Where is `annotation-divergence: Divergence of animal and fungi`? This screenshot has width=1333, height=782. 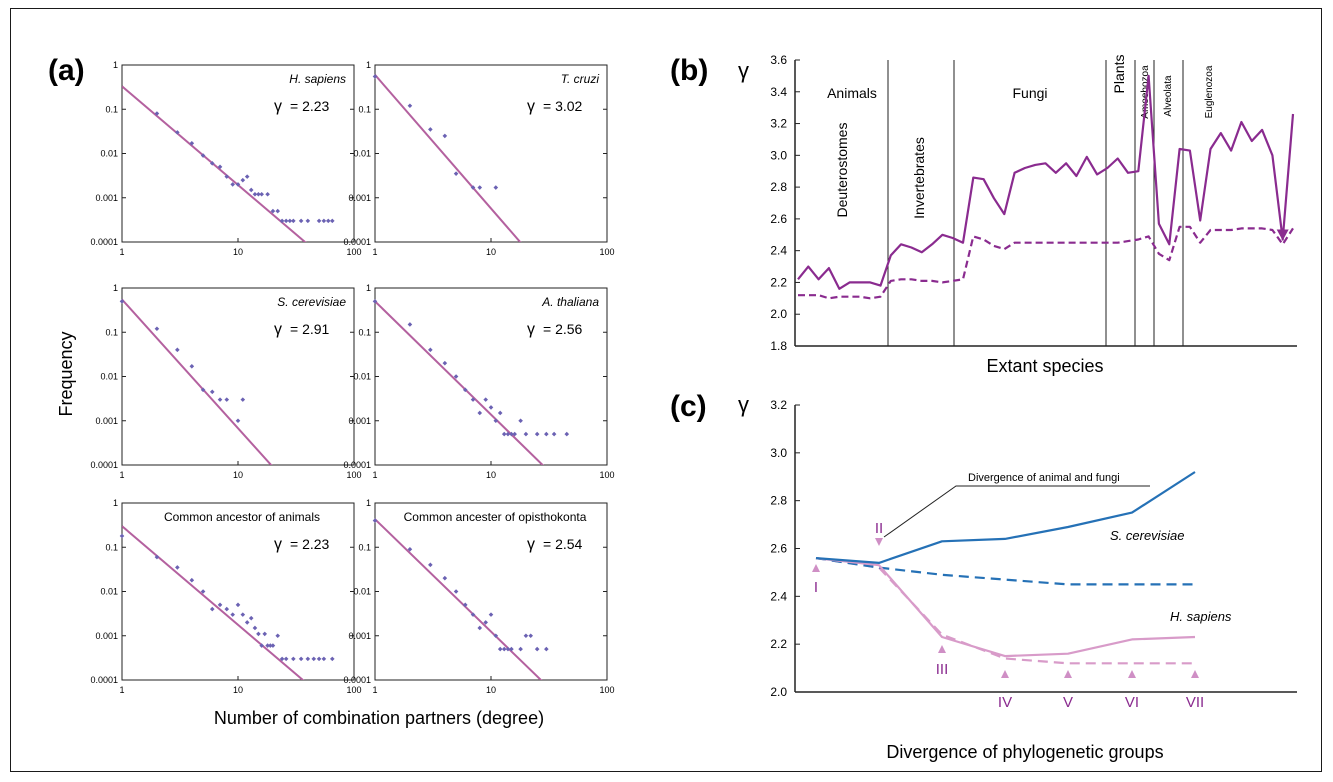
annotation-divergence: Divergence of animal and fungi is located at coordinates (1044, 478).